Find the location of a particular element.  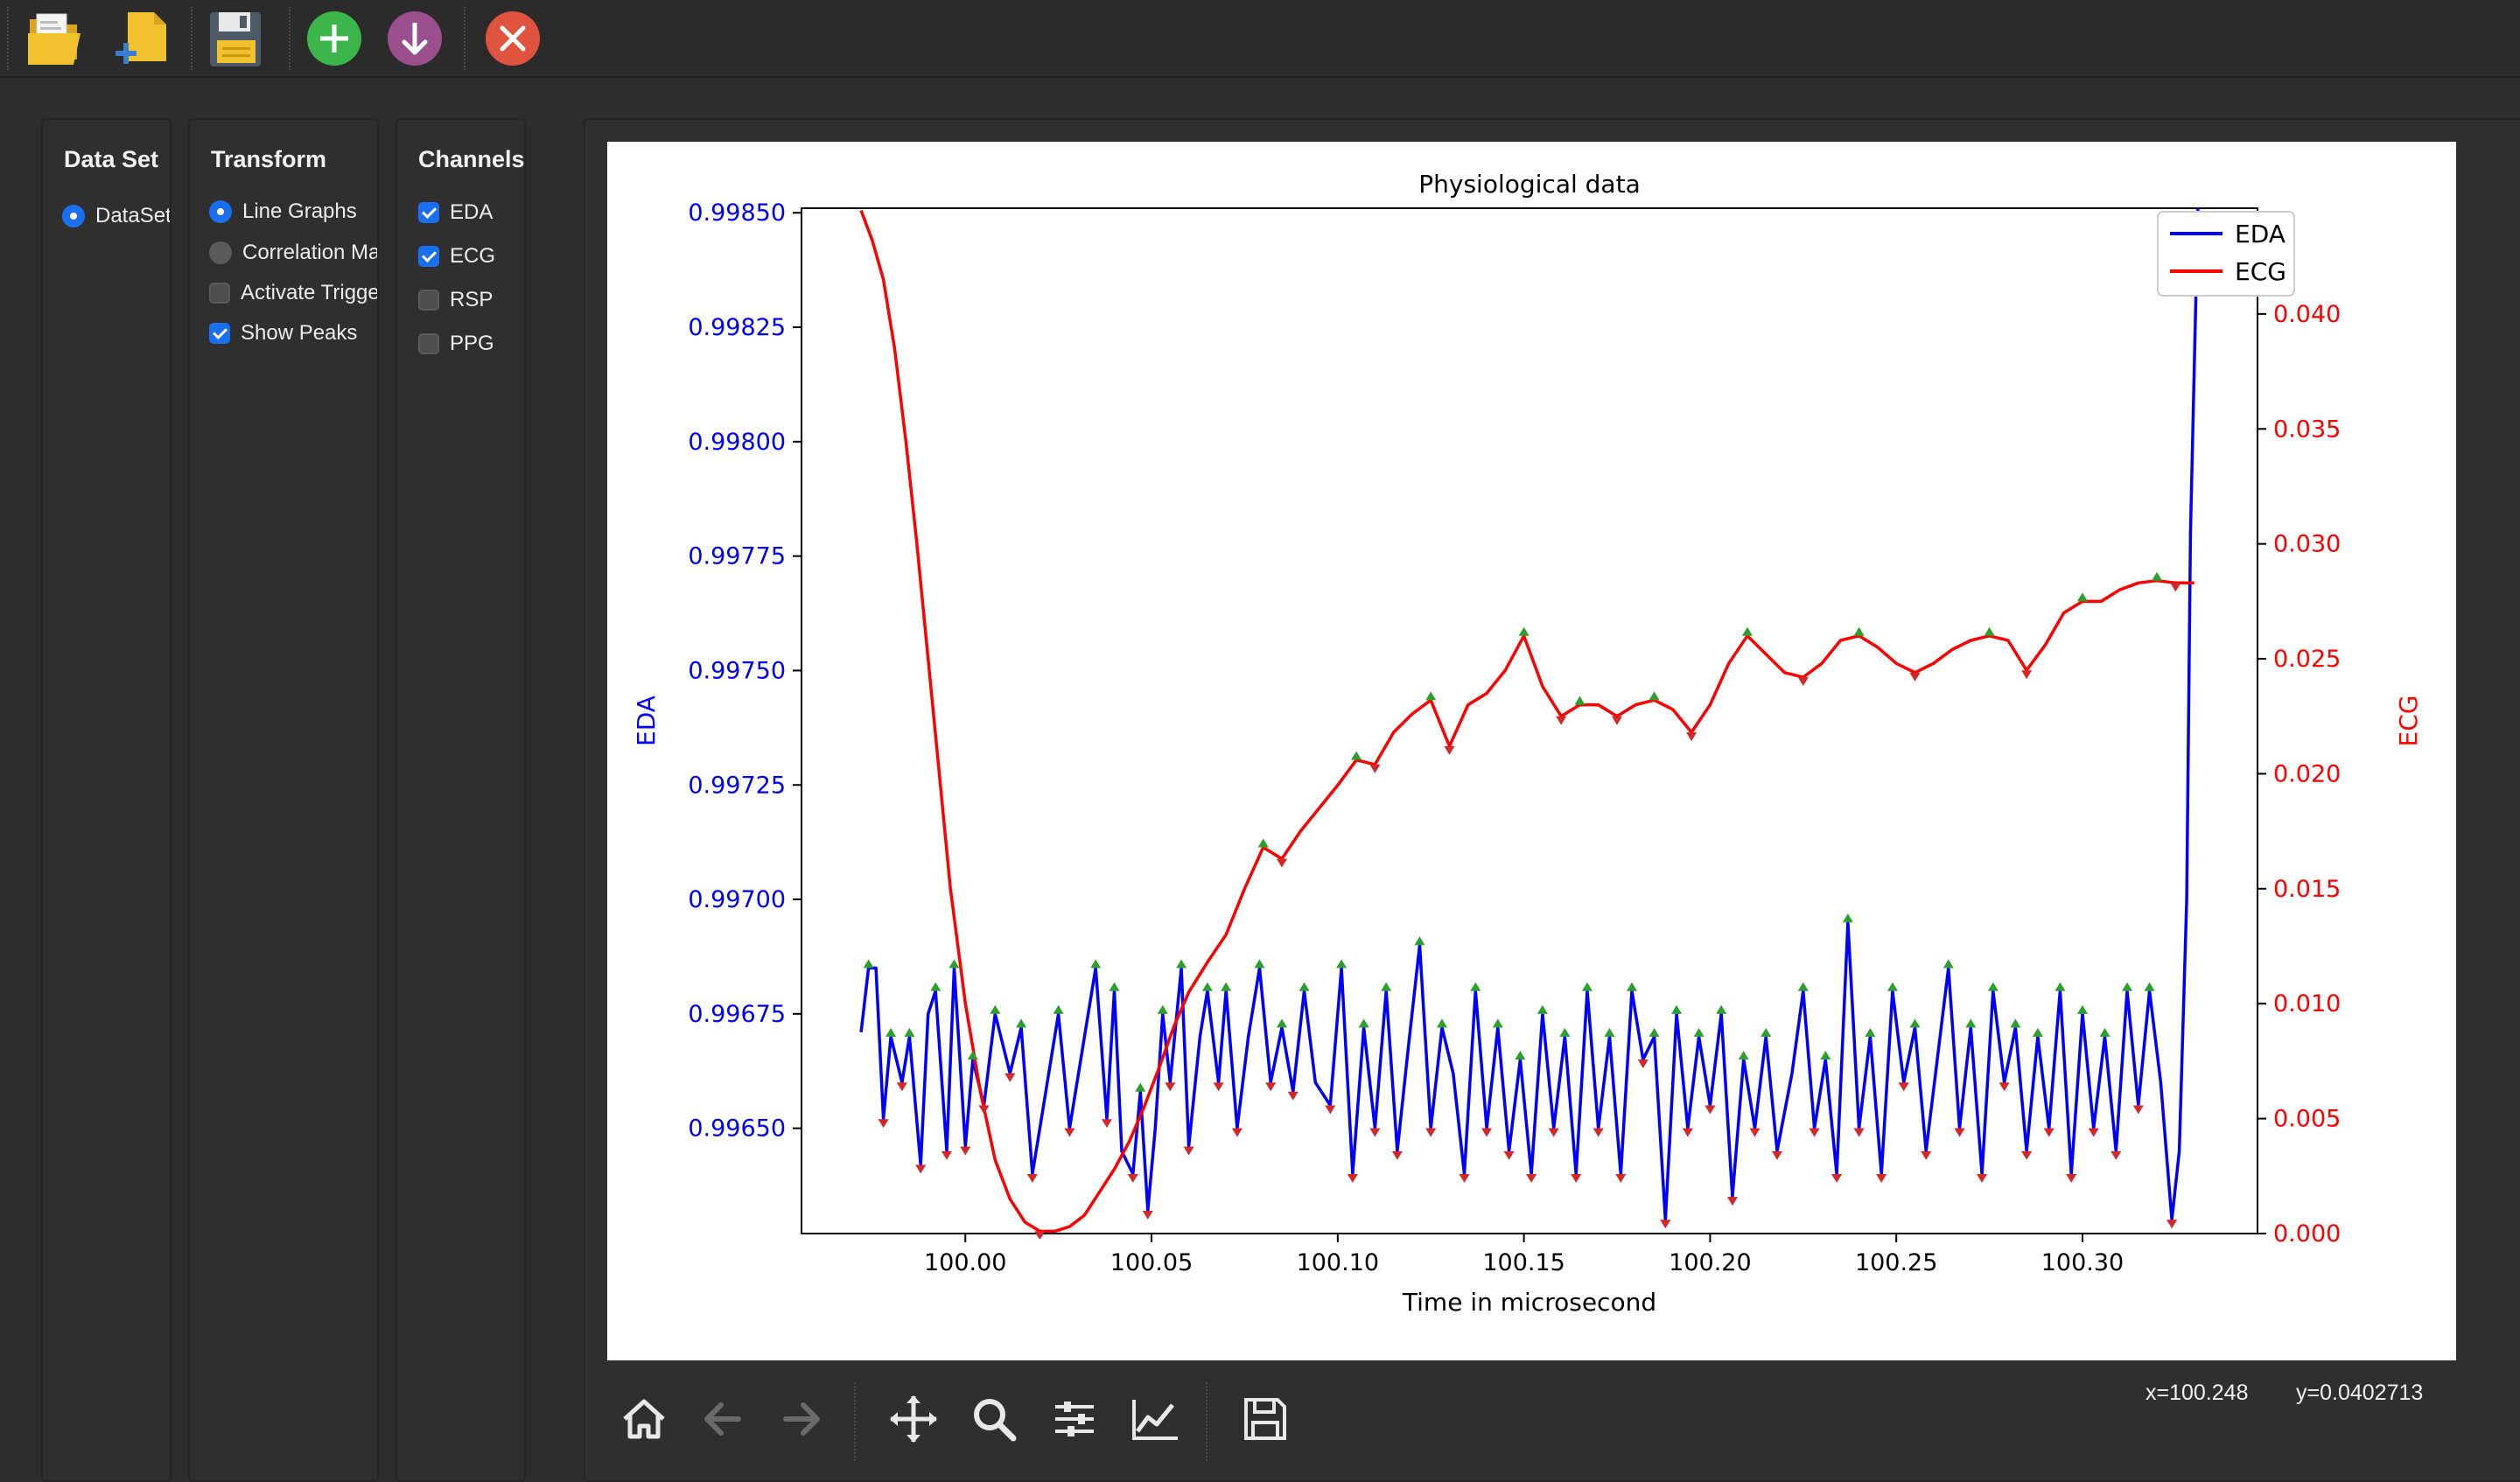

save-figure-button is located at coordinates (1265, 1419).